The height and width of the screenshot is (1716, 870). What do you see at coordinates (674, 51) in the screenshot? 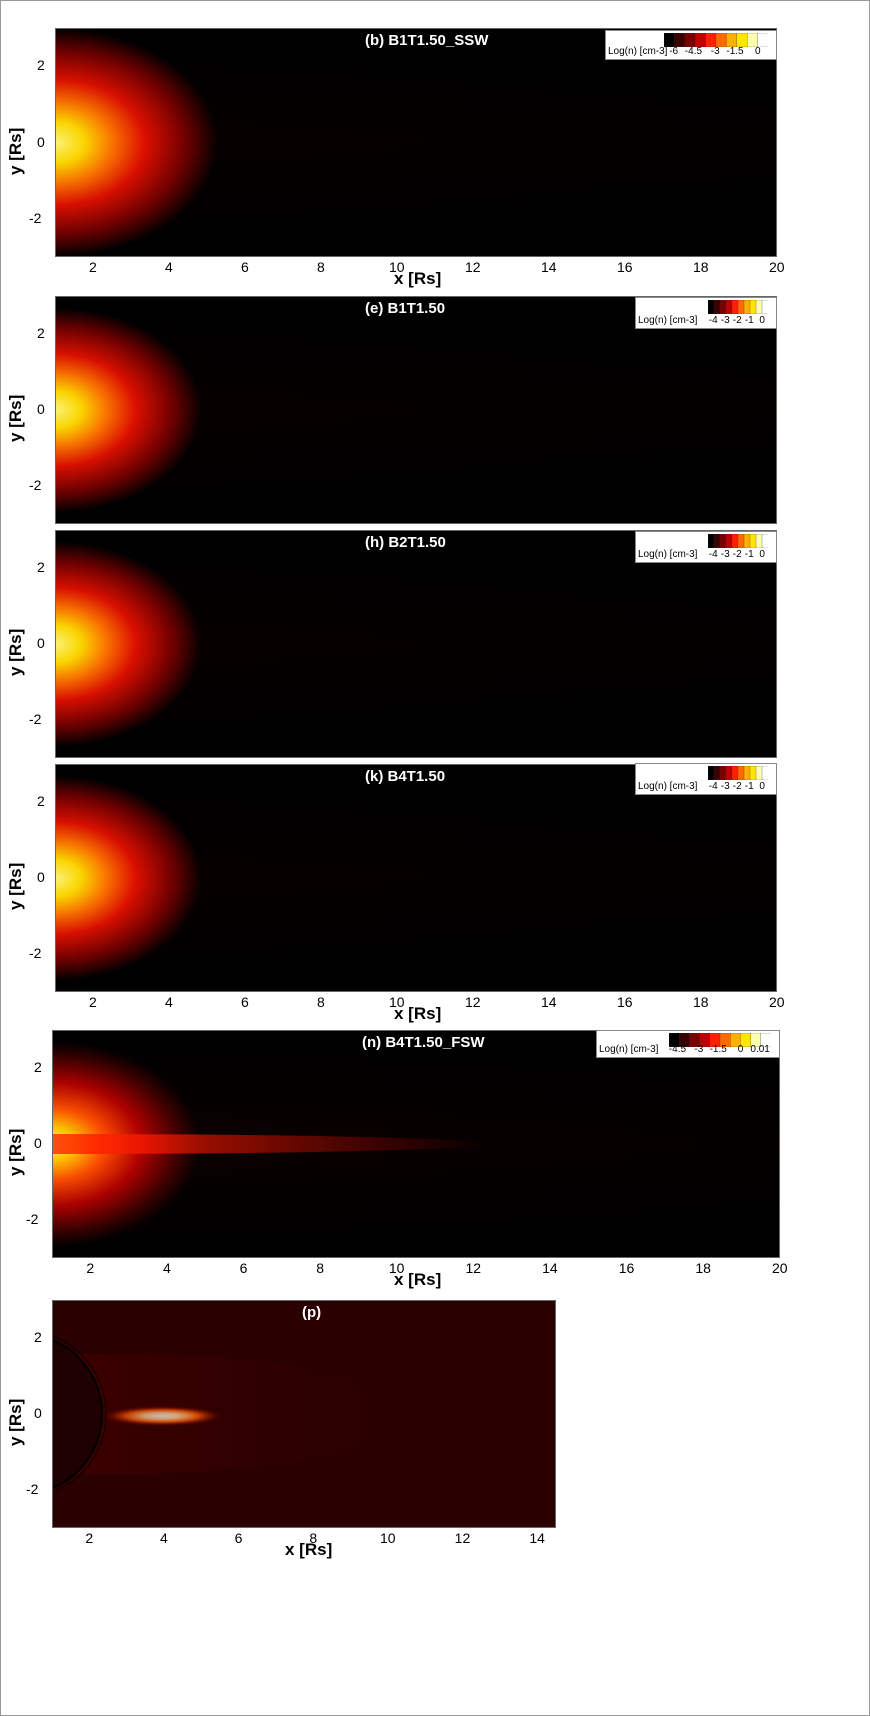
I see `colorbar-tick: -6` at bounding box center [674, 51].